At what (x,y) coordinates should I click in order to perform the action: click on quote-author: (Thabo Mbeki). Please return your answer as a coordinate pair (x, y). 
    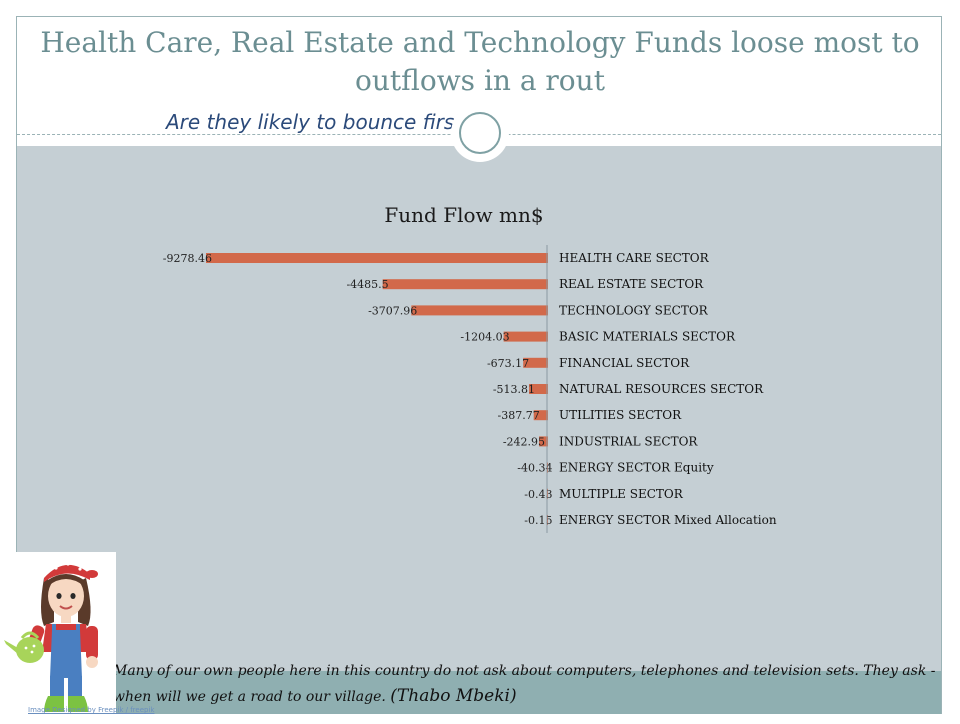
    Looking at the image, I should click on (453, 696).